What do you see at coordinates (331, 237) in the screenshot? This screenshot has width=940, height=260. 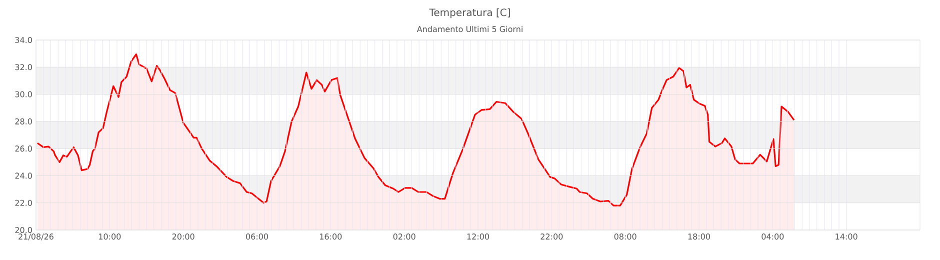 I see `x-tick-label: 16:00` at bounding box center [331, 237].